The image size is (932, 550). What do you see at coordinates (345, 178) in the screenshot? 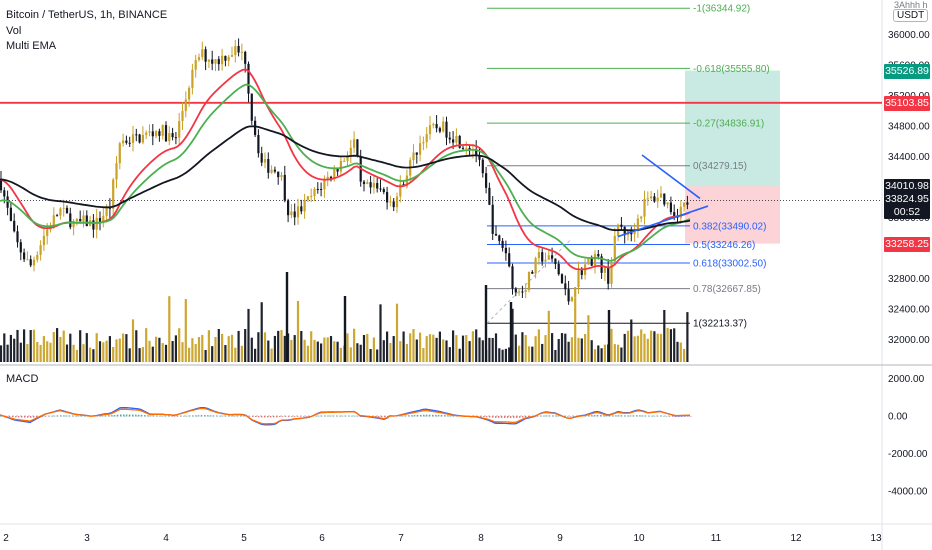
I see `ema-slow-line` at bounding box center [345, 178].